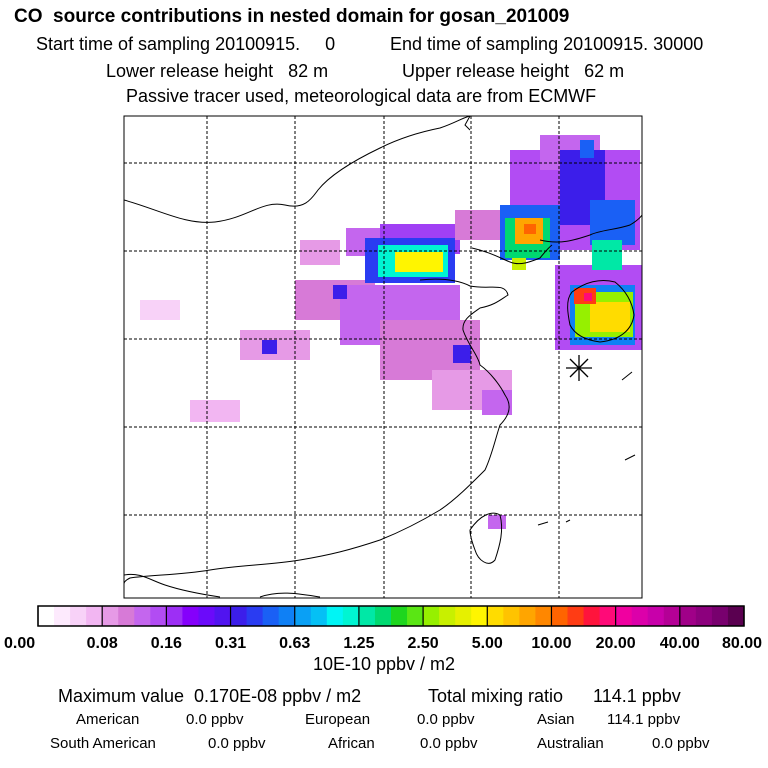 This screenshot has width=768, height=768. What do you see at coordinates (742, 643) in the screenshot?
I see `colorbar-tick-label: 80.00` at bounding box center [742, 643].